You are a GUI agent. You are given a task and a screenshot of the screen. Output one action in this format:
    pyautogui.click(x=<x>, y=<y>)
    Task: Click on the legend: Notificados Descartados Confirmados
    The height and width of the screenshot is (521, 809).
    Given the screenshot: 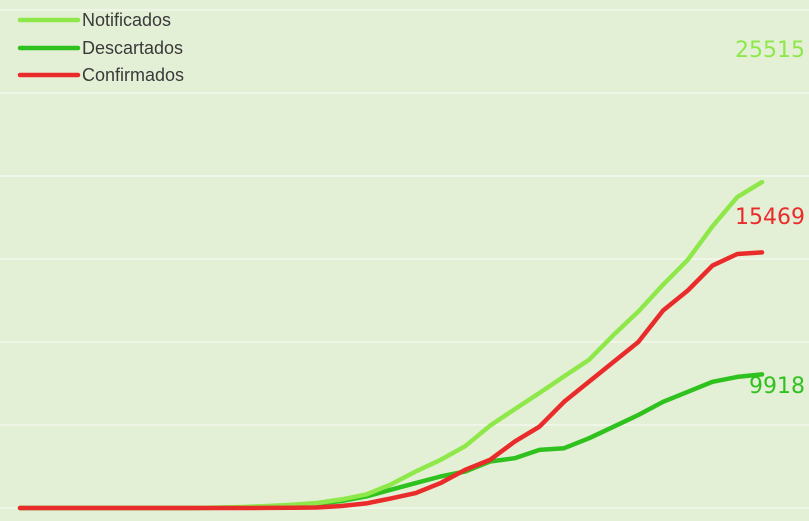 What is the action you would take?
    pyautogui.click(x=100, y=47)
    